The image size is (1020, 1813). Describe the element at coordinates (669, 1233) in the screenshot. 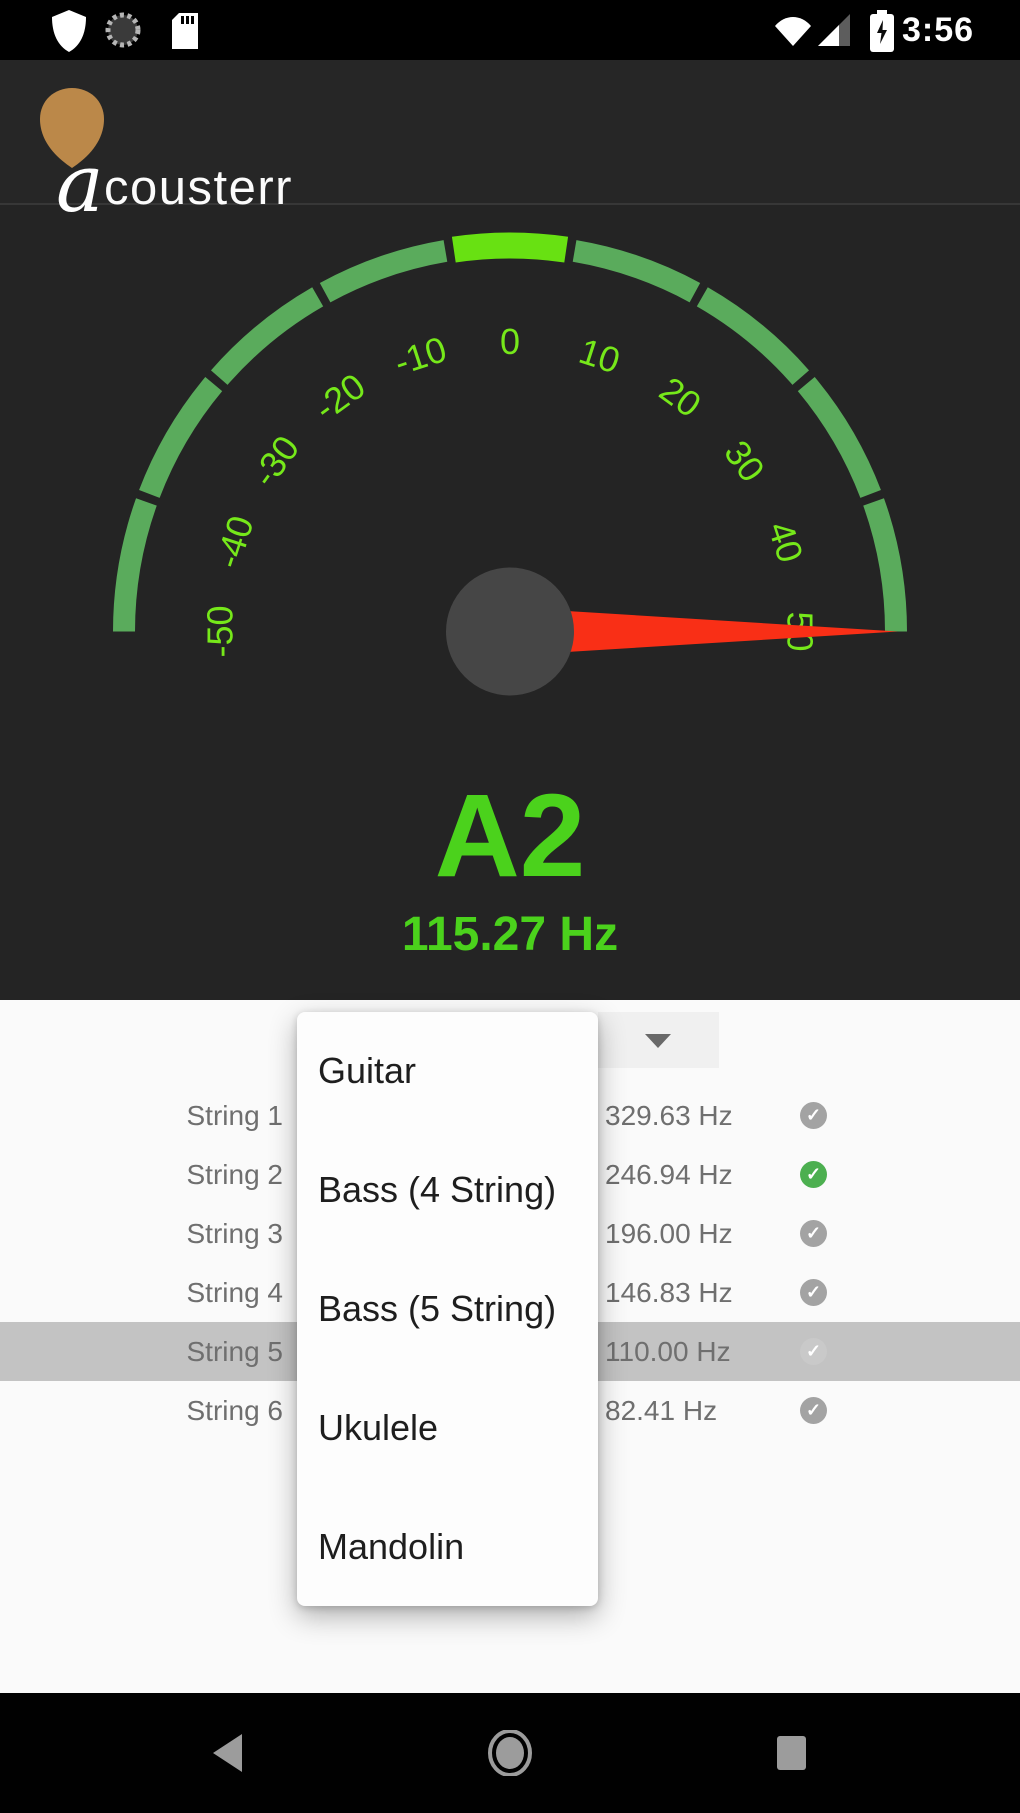

I see `string-frequency: 196.00 Hz` at that location.